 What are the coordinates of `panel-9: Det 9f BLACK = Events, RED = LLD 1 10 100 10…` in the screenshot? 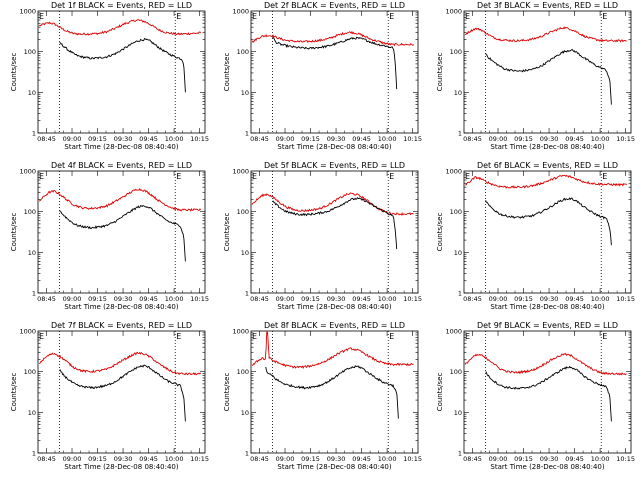 It's located at (535, 396).